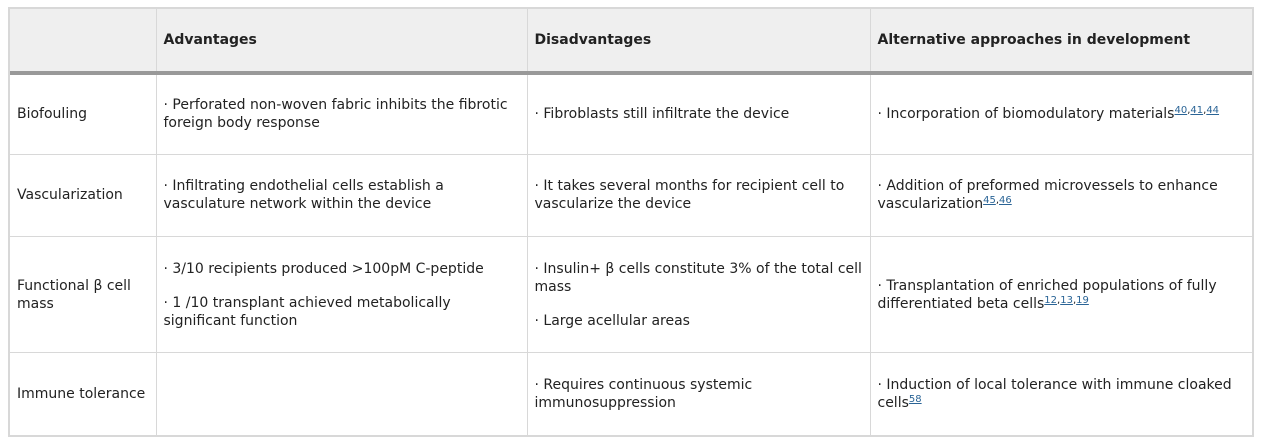 This screenshot has width=1262, height=446. What do you see at coordinates (612, 320) in the screenshot?
I see `cell-item: · Large acellular areas` at bounding box center [612, 320].